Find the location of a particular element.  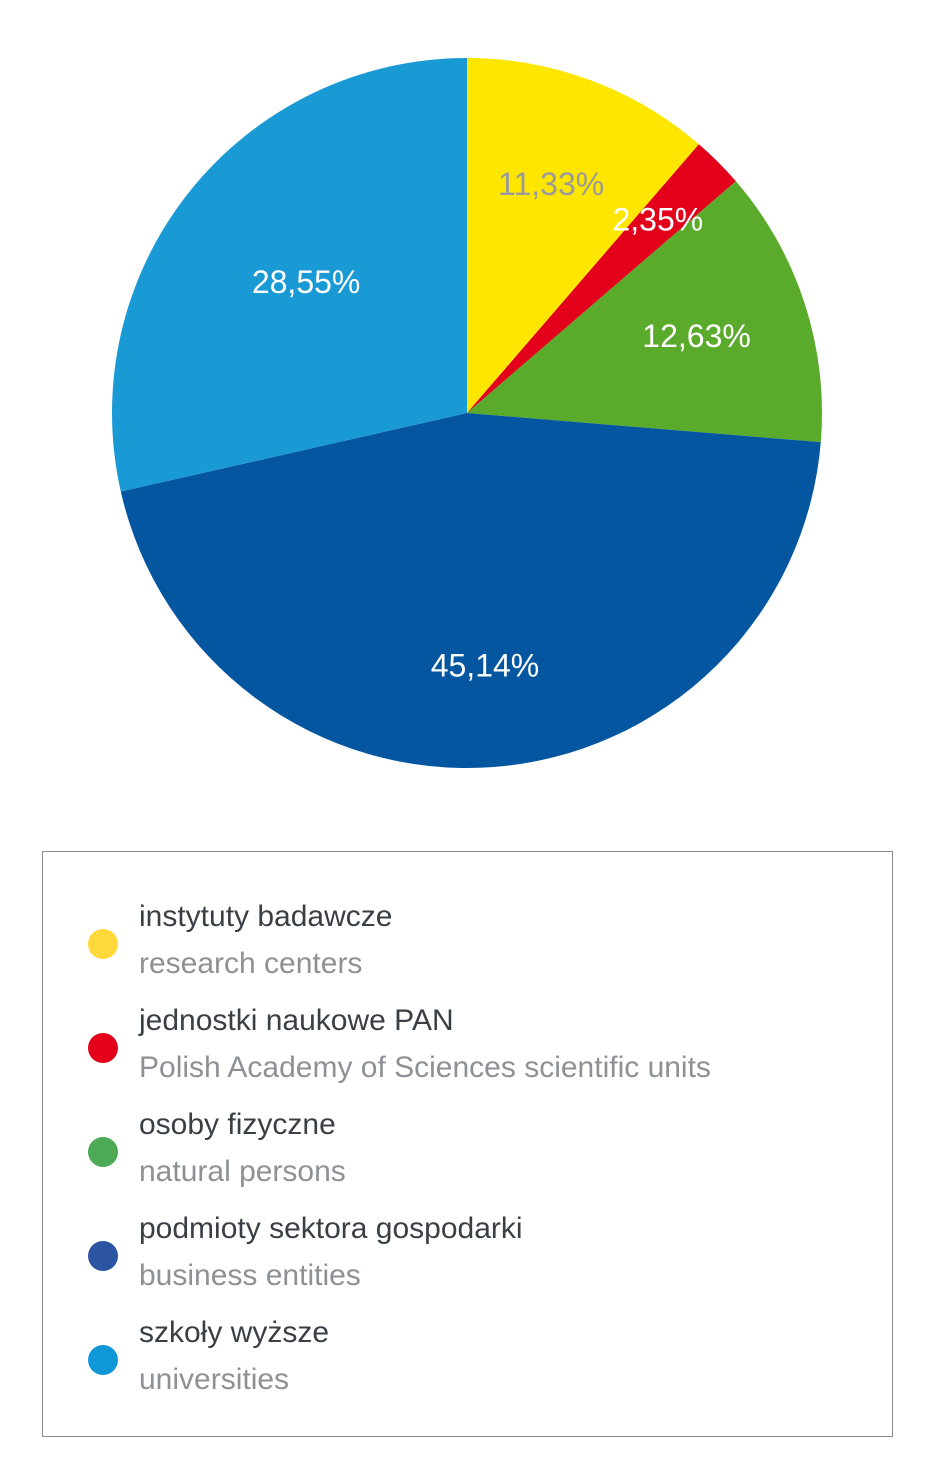

legend-label-pl: instytuty badawcze is located at coordinates (266, 916).